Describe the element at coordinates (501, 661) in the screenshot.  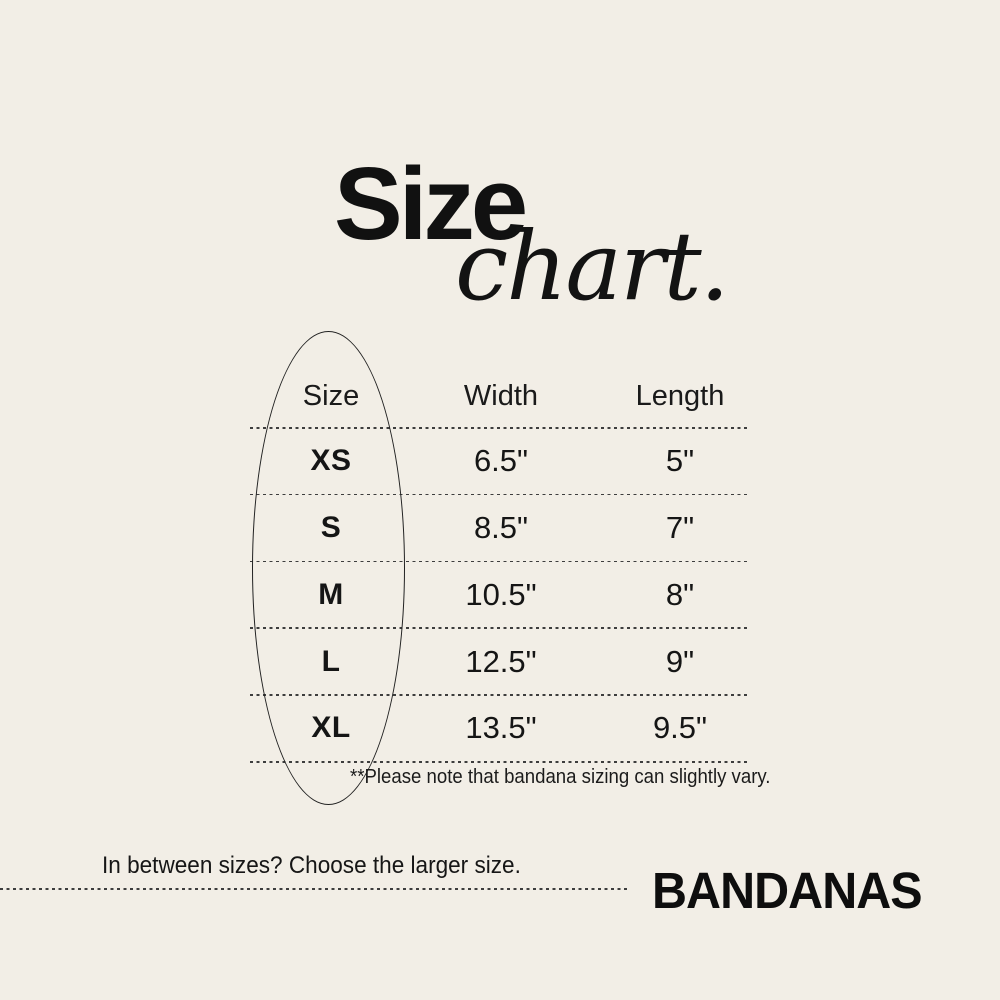
I see `cell-l-width: 12.5"` at that location.